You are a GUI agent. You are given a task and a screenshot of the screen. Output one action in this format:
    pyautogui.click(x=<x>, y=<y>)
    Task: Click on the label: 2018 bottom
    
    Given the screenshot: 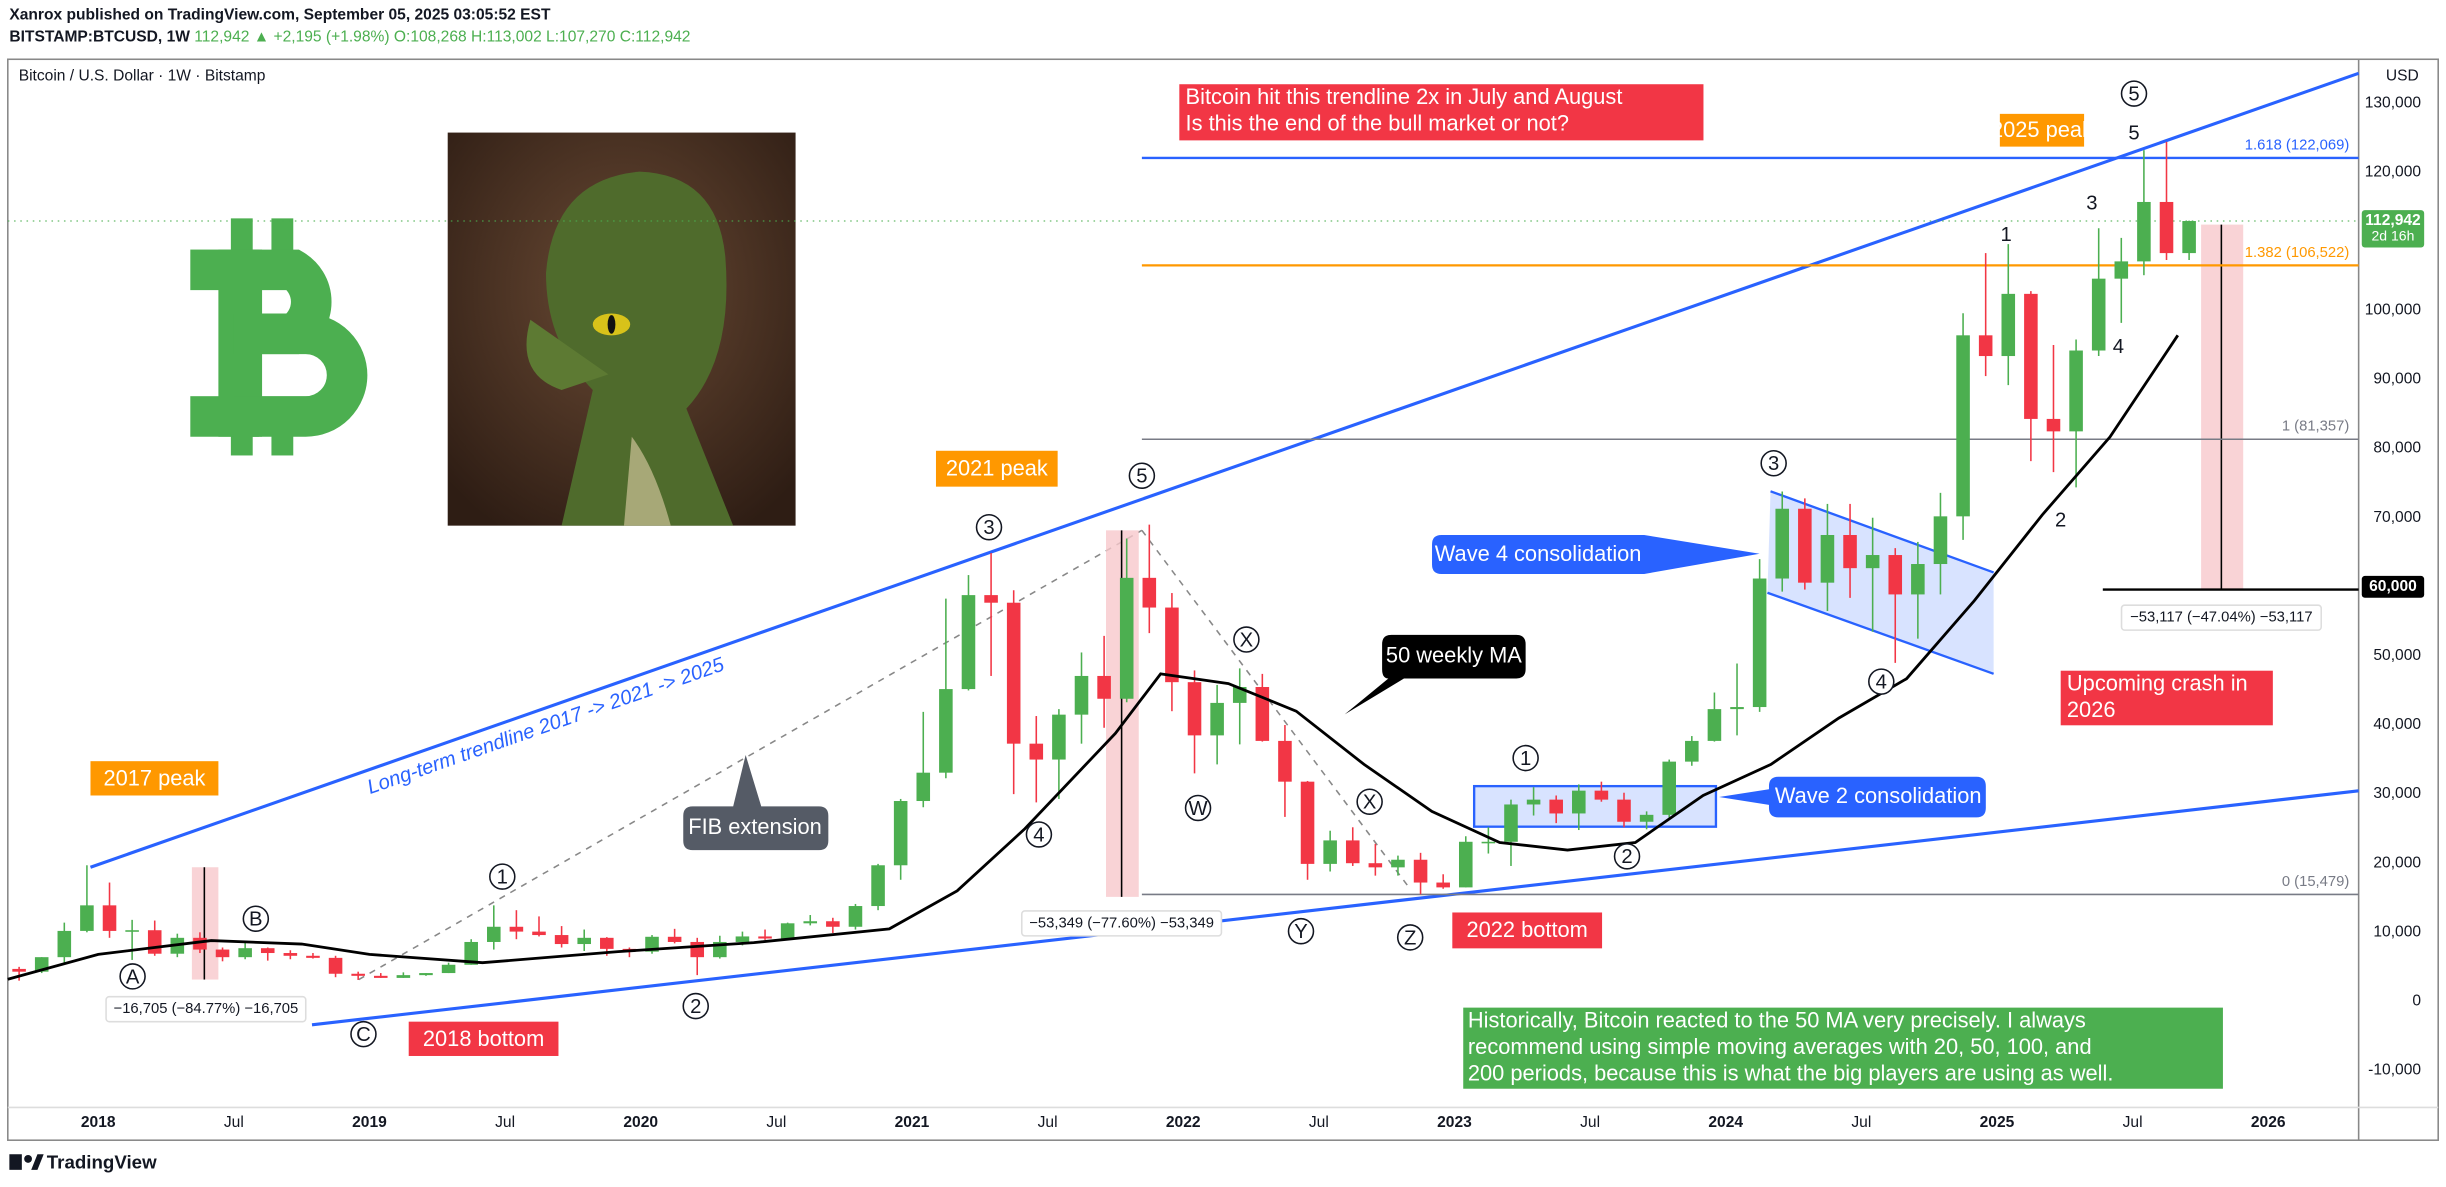 What is the action you would take?
    pyautogui.click(x=483, y=1038)
    